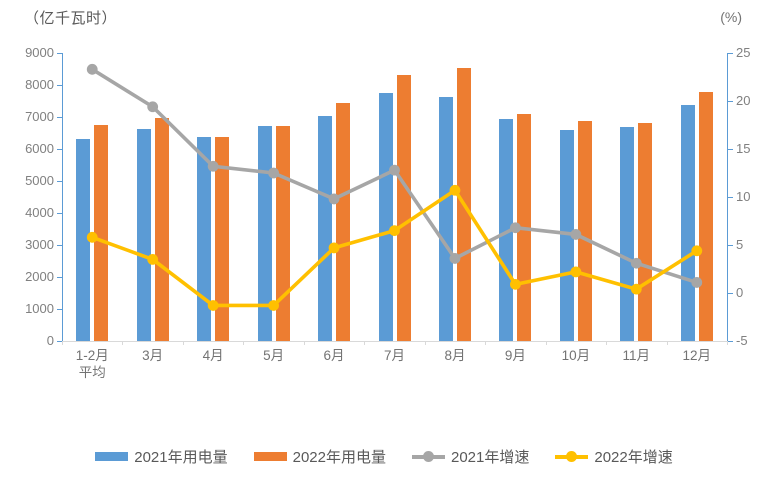  What do you see at coordinates (39, 276) in the screenshot?
I see `left-axis-tick-label: 2000` at bounding box center [39, 276].